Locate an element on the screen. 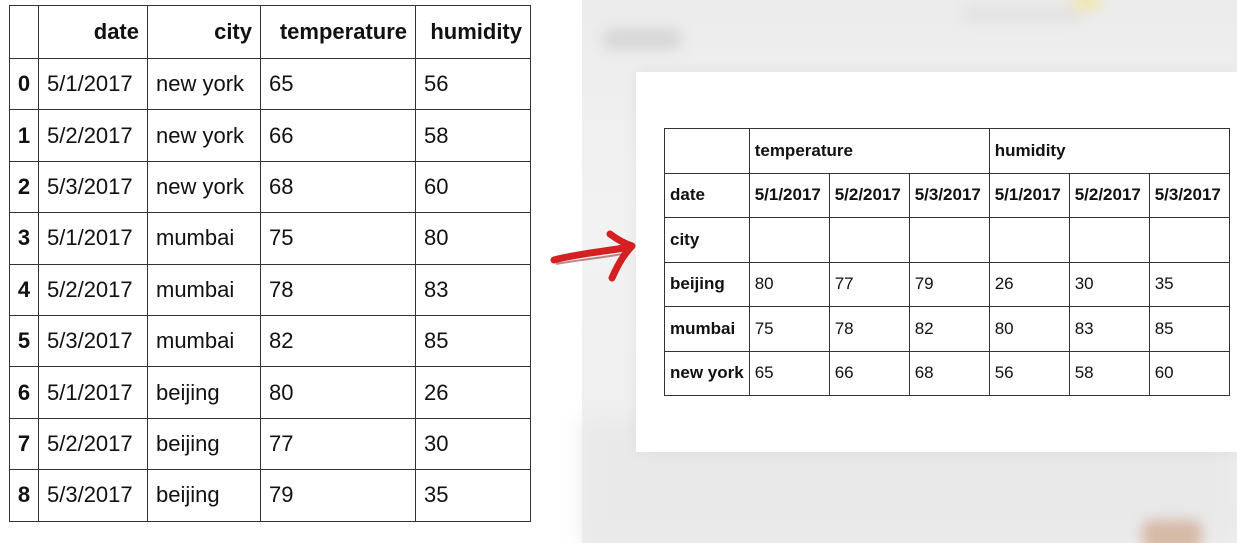  cell-humidity: 58 is located at coordinates (473, 135).